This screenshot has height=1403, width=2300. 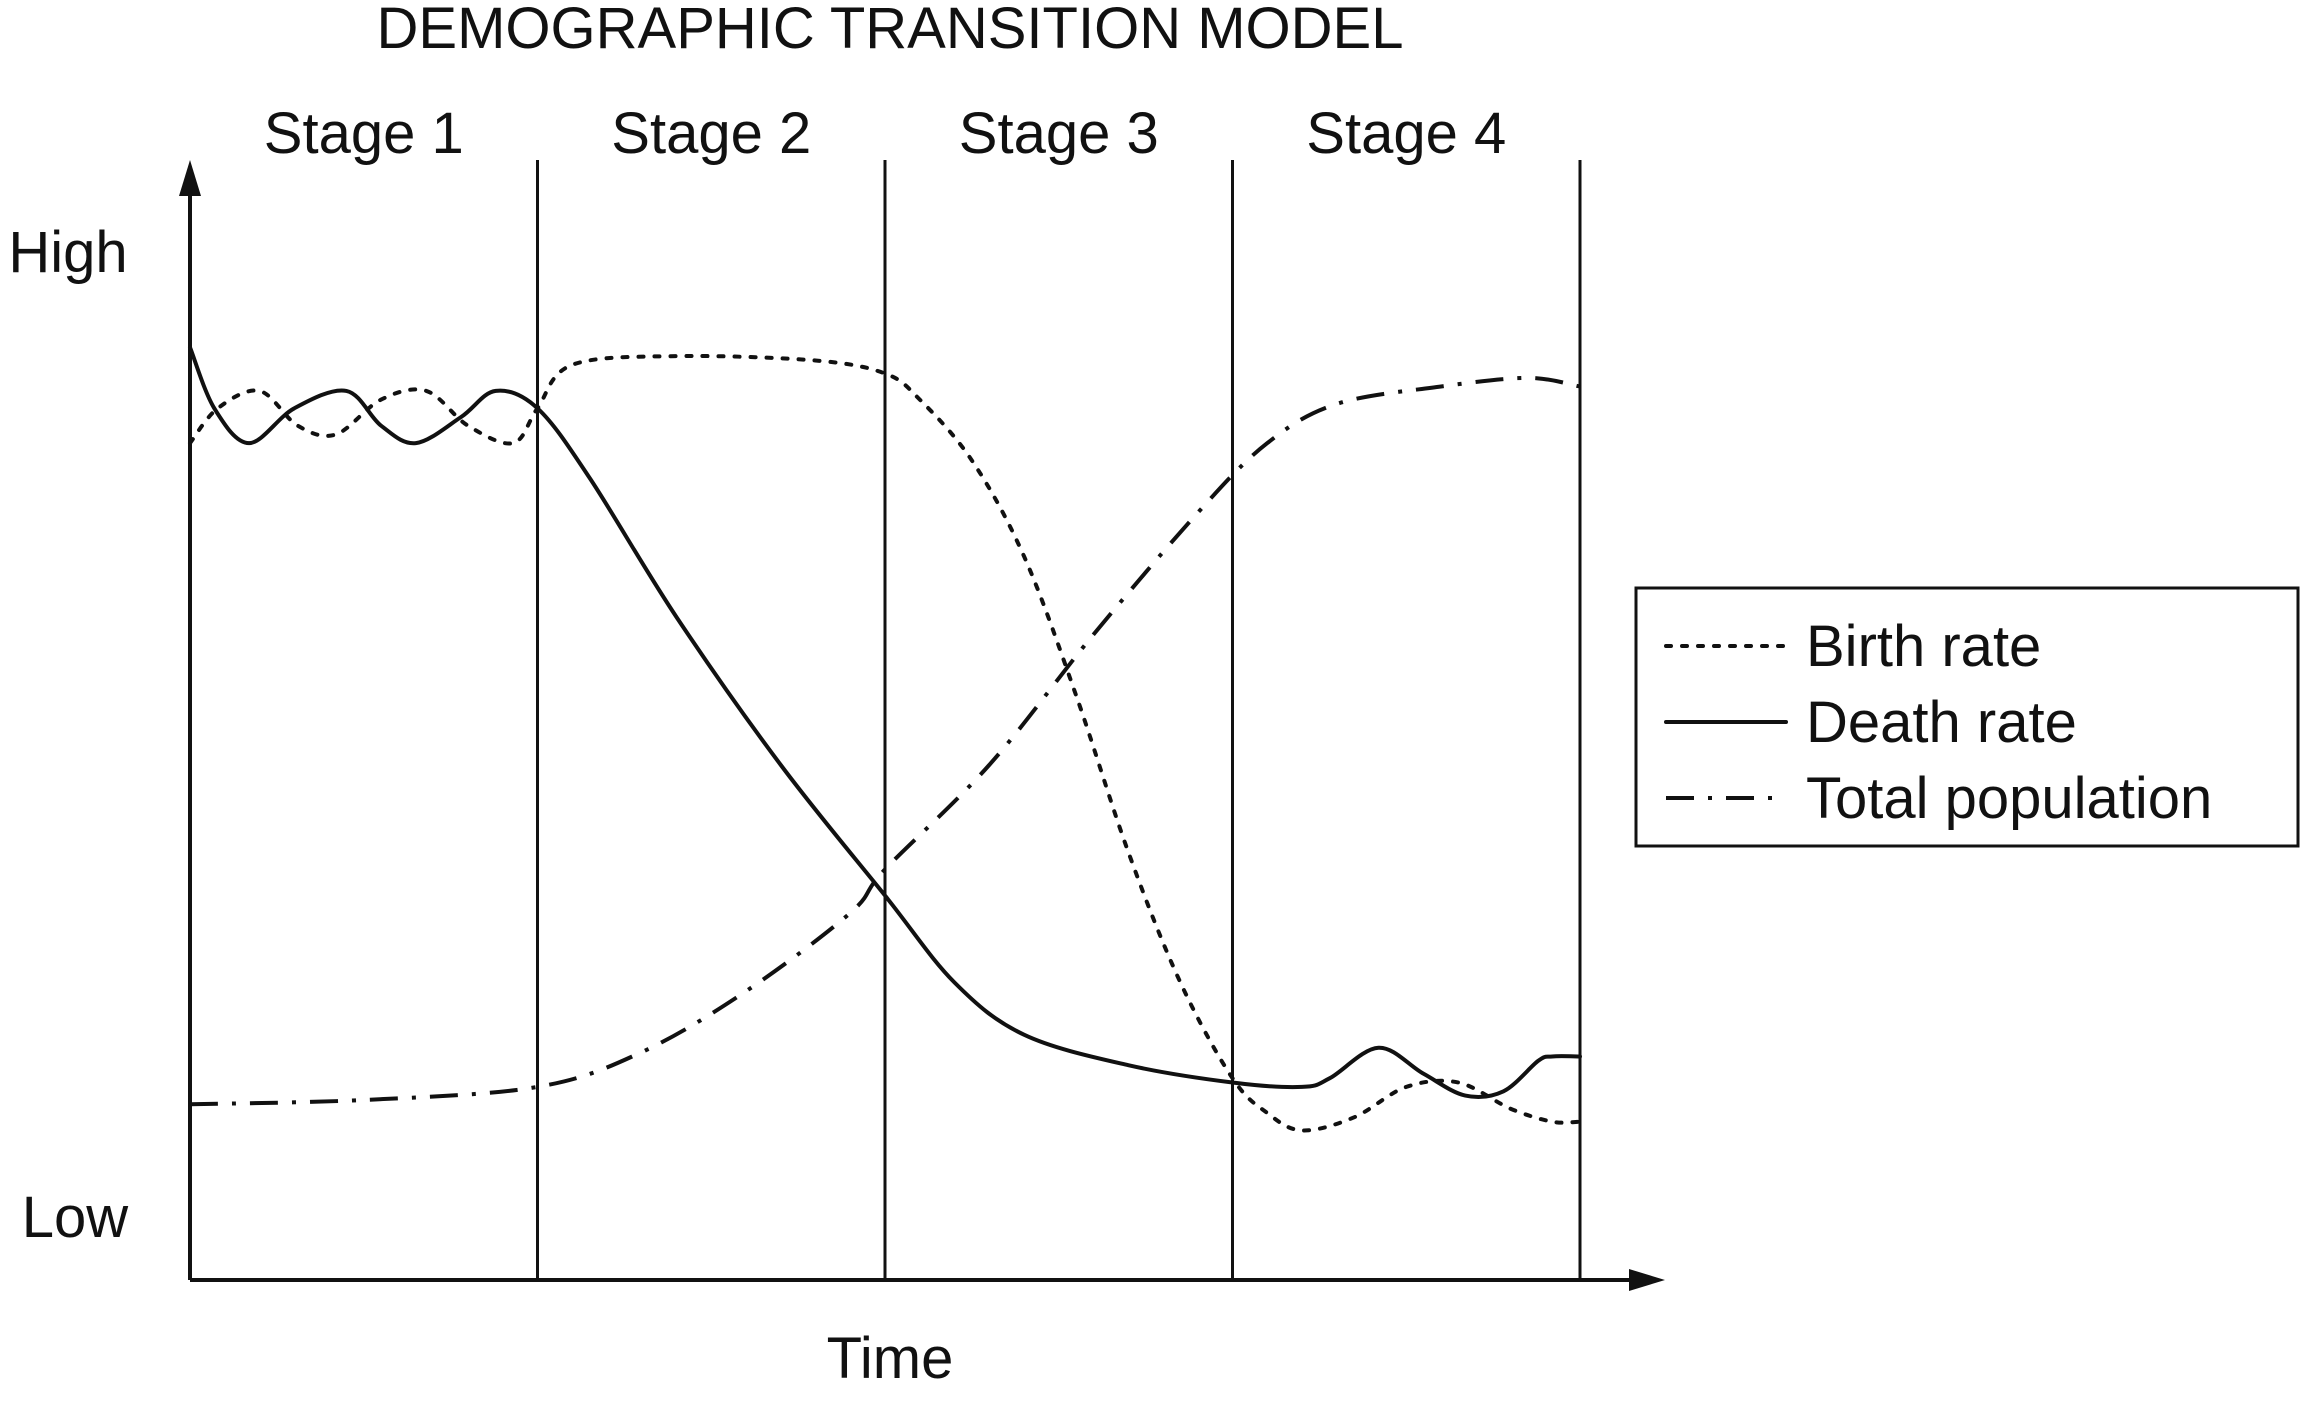 What do you see at coordinates (190, 178) in the screenshot?
I see `y-axis-arrowhead` at bounding box center [190, 178].